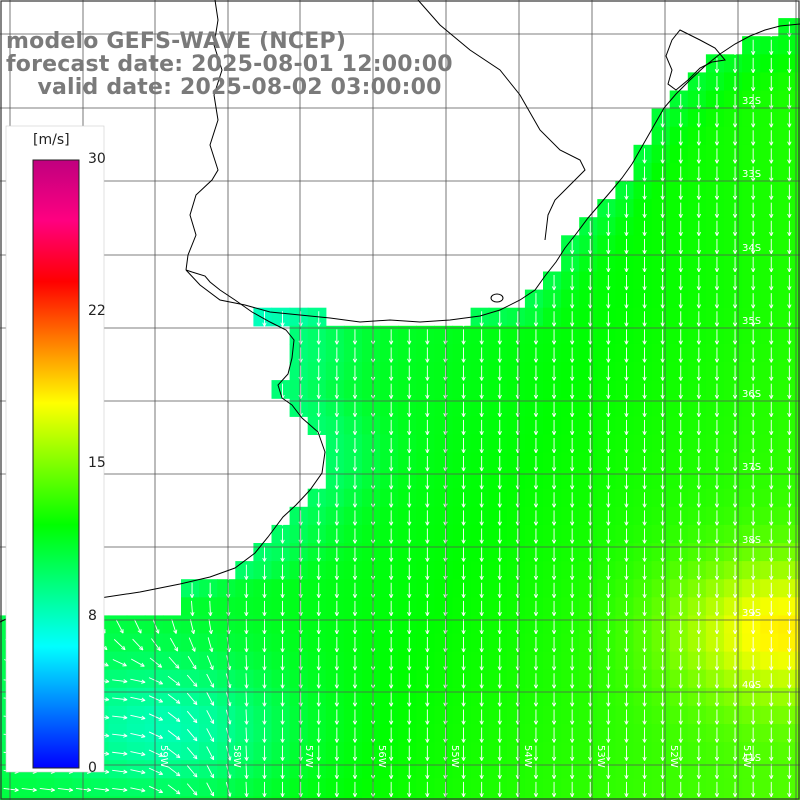  What do you see at coordinates (751, 248) in the screenshot?
I see `latitude-label: 34S` at bounding box center [751, 248].